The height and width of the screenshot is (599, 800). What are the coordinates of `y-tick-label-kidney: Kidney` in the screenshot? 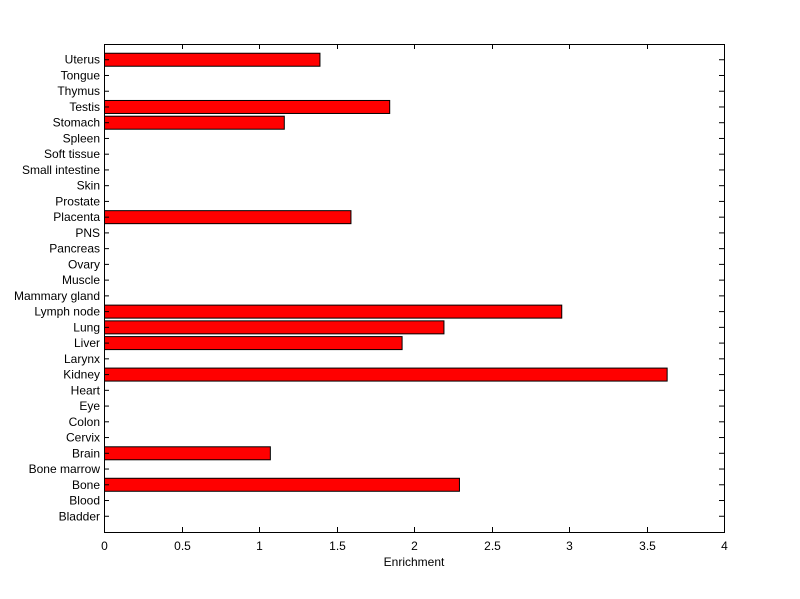 It's located at (81, 375).